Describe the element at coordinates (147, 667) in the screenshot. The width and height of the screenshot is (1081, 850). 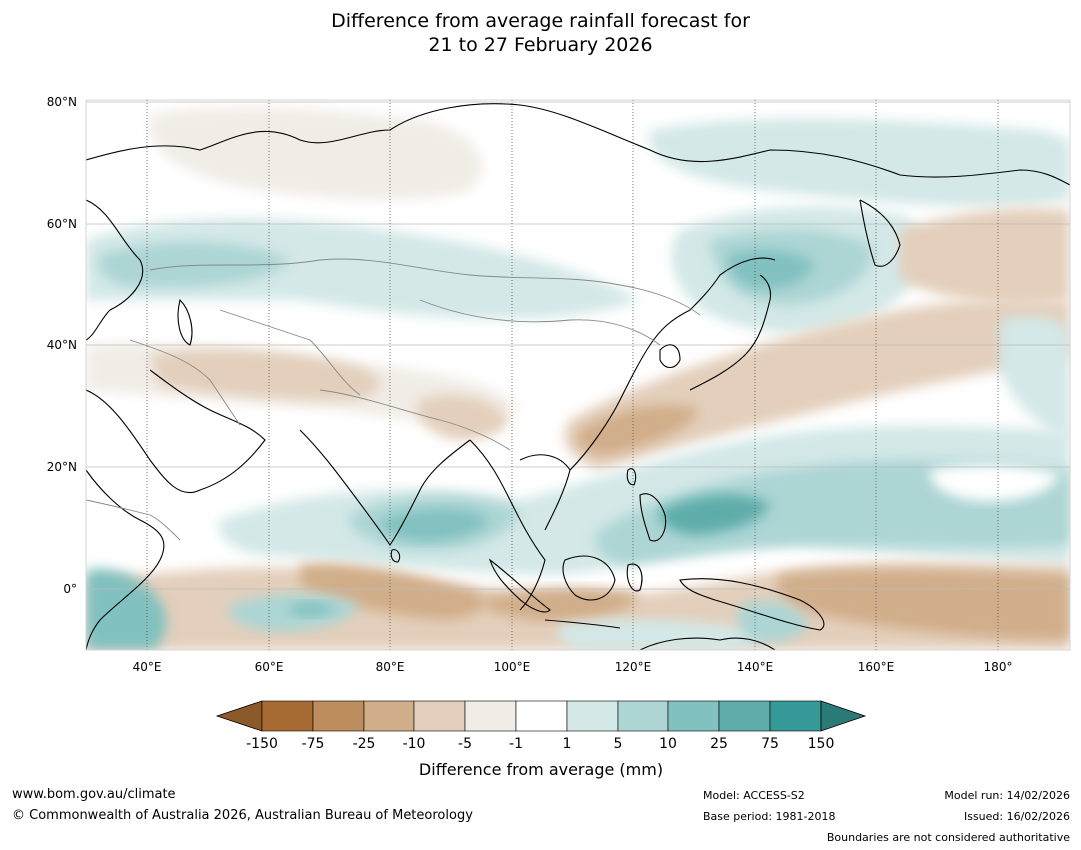
I see `lon-label-40e: 40°E` at that location.